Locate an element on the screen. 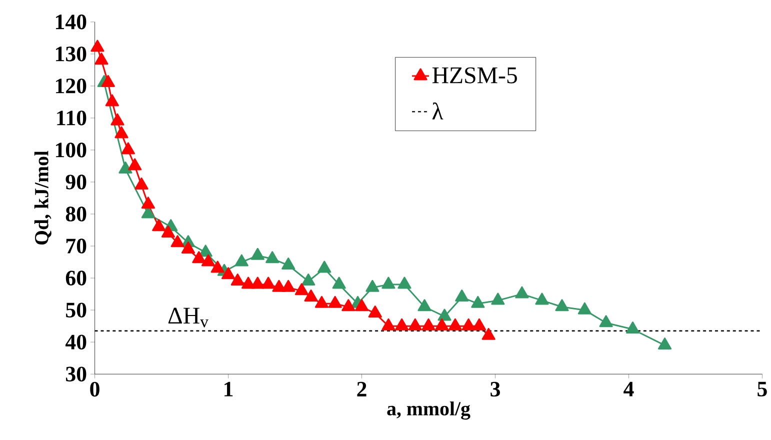  y-tick-label: 130 is located at coordinates (71, 54).